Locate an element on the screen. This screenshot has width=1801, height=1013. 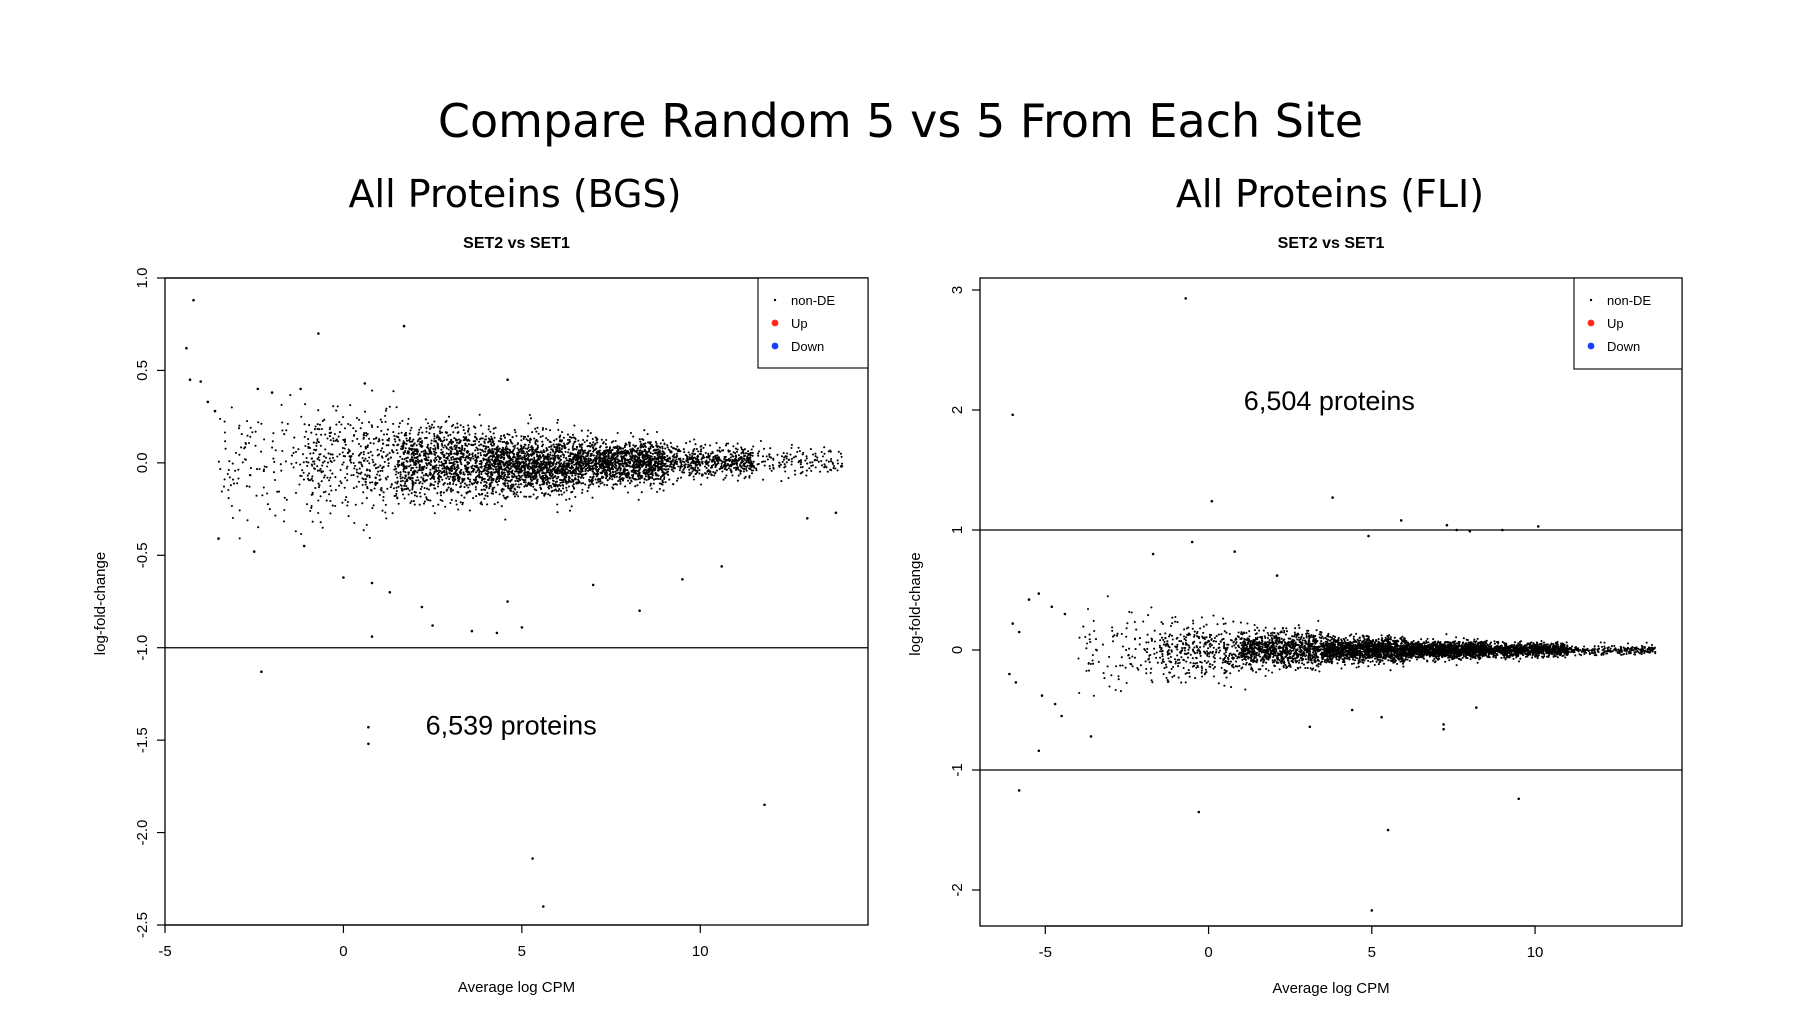
outlier-point is located at coordinates (497, 633).